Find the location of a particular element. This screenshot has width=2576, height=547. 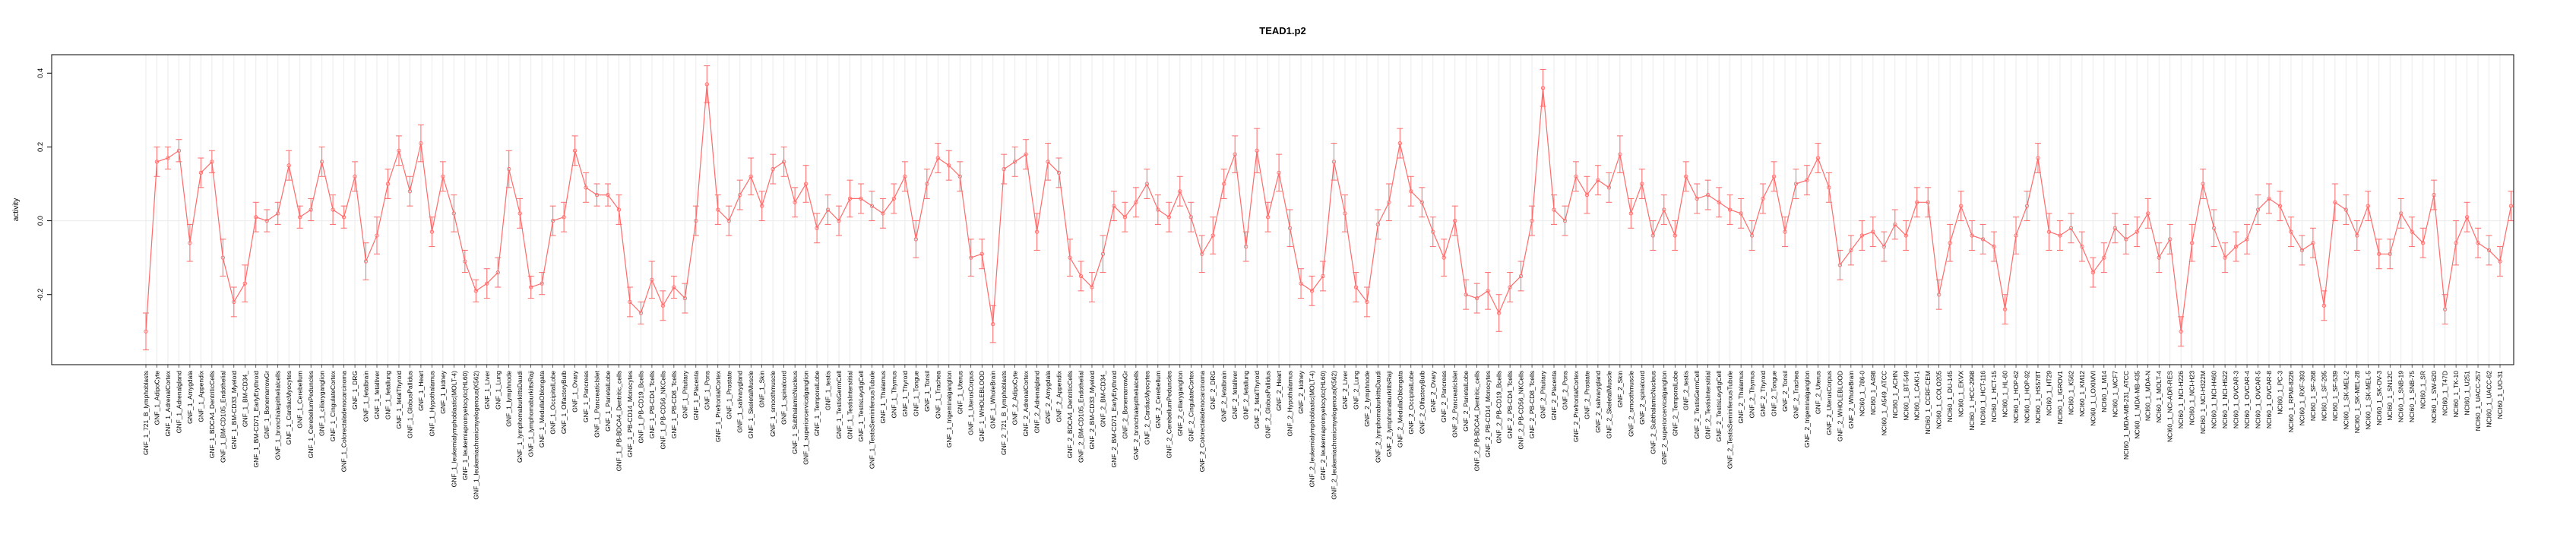

x-tick-label: NCI60_1_CCRF-CEM is located at coordinates (1928, 403).